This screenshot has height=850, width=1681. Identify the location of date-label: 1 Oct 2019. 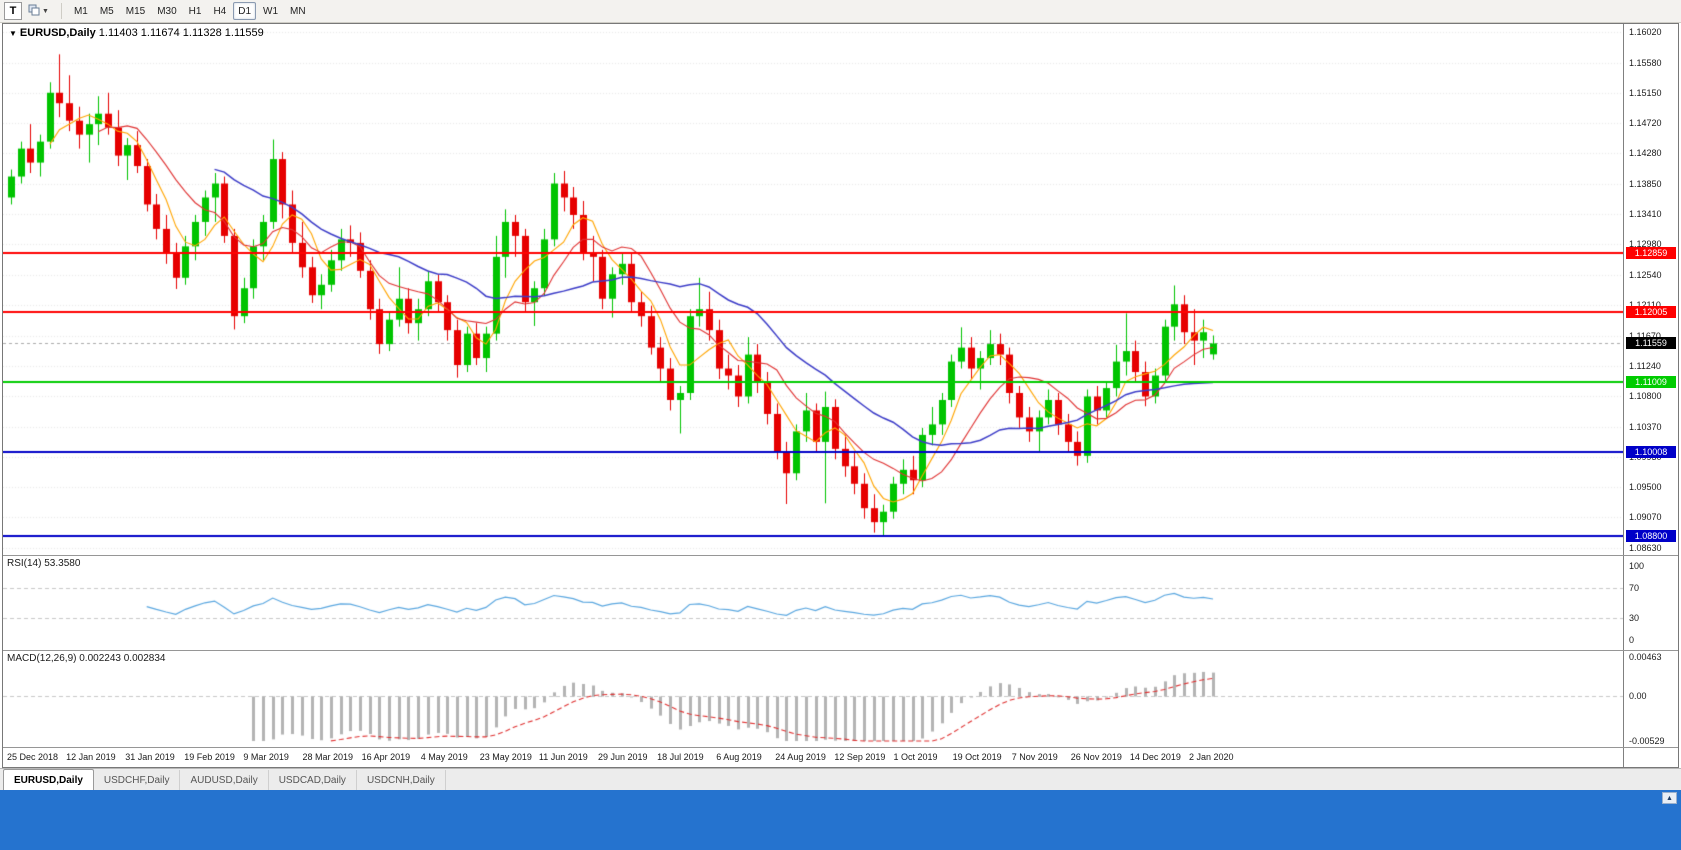
(915, 757).